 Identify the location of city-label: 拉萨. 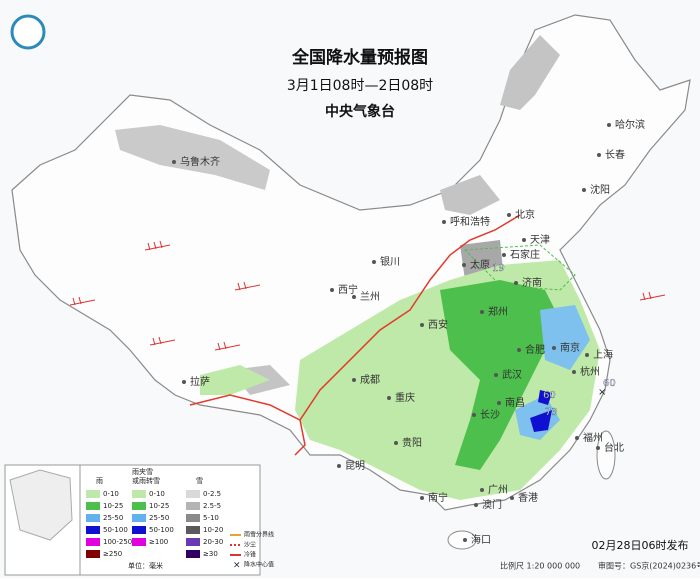
(200, 381).